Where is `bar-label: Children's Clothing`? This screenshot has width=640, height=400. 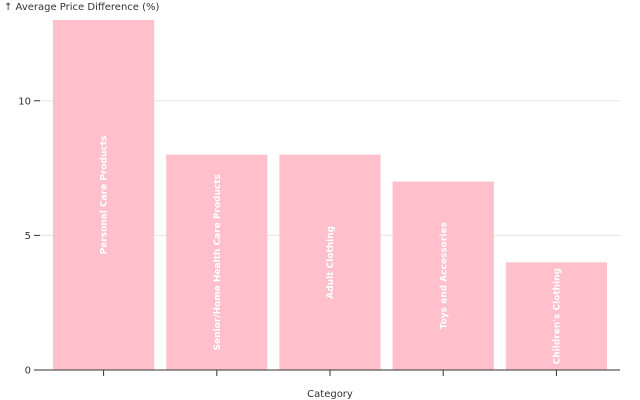 bar-label: Children's Clothing is located at coordinates (558, 316).